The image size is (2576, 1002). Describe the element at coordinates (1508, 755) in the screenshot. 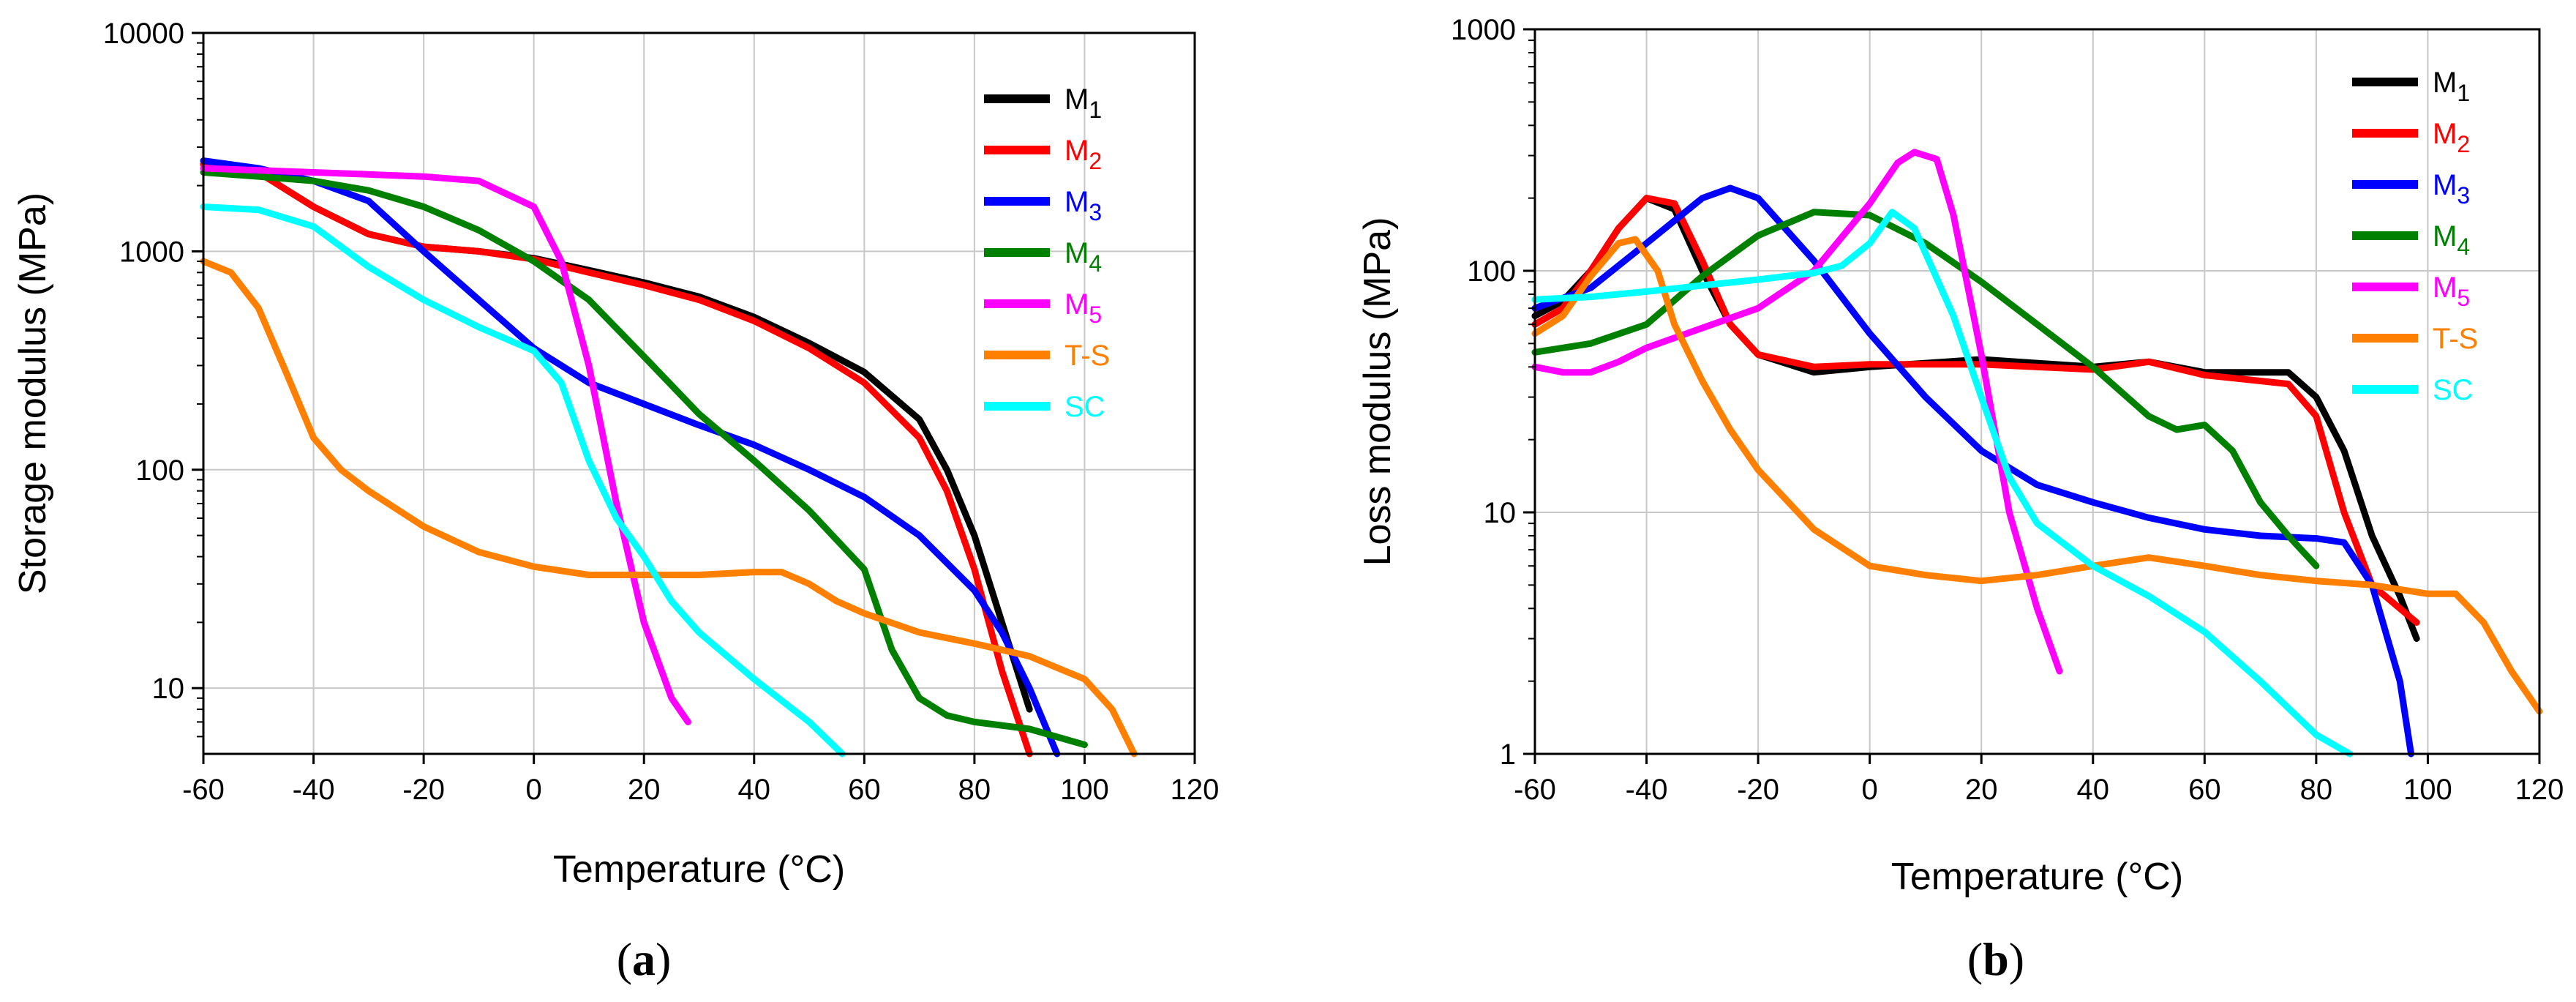

I see `y-tick-label: 1` at that location.